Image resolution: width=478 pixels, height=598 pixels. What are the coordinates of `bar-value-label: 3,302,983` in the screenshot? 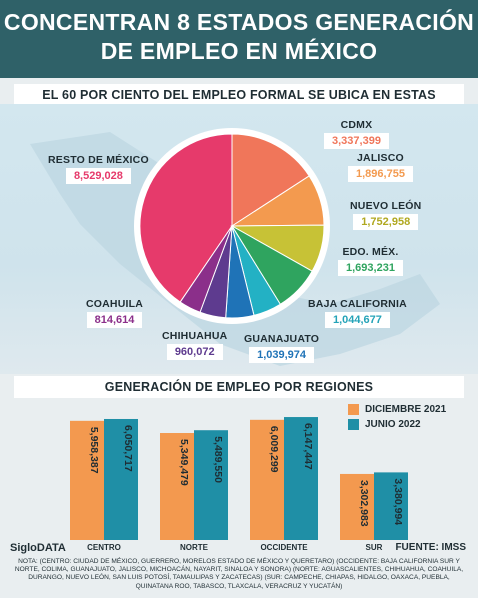 It's located at (364, 503).